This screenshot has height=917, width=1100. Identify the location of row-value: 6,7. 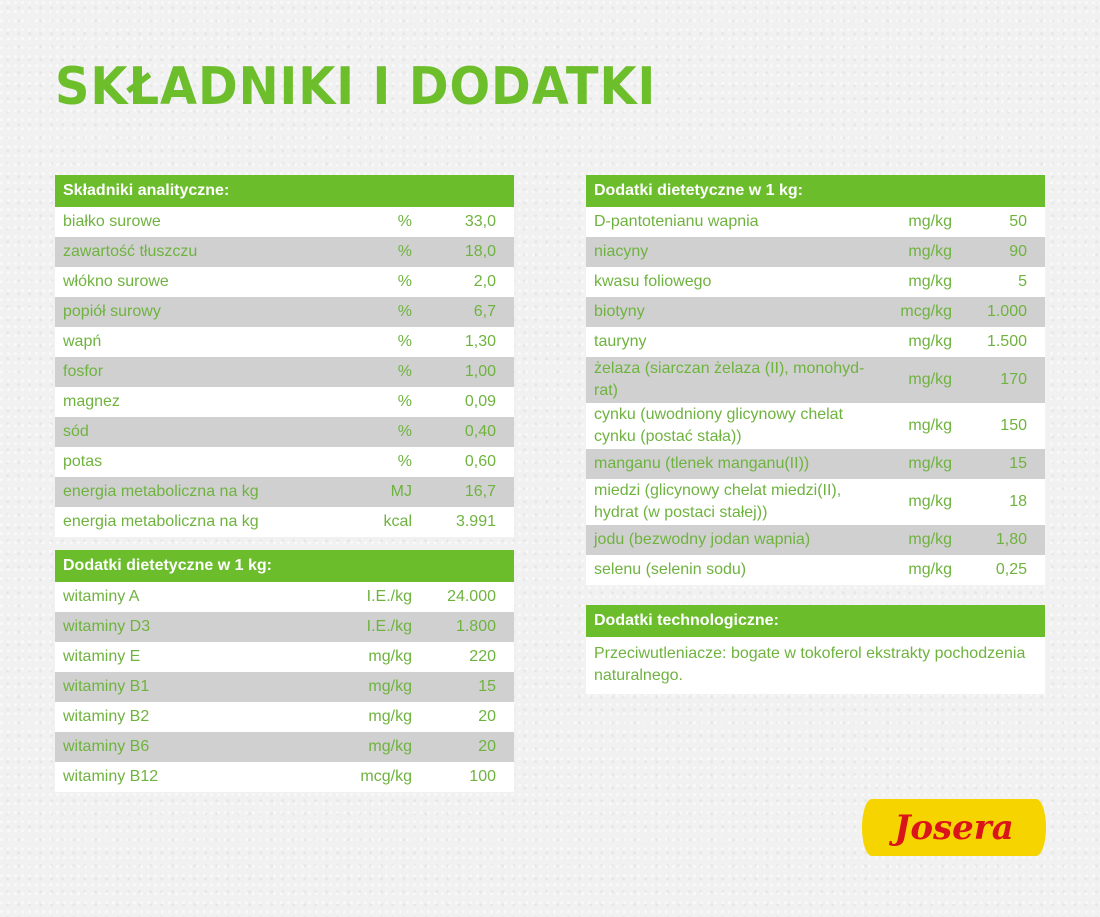
(484, 311).